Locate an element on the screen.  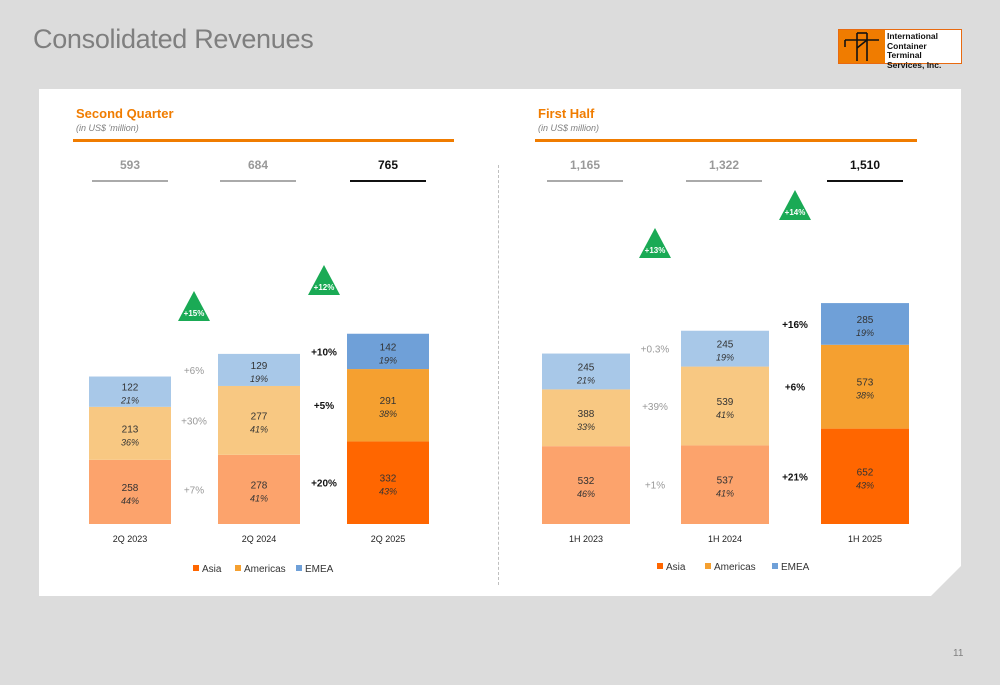
total-growth-label: +14% is located at coordinates (795, 212).